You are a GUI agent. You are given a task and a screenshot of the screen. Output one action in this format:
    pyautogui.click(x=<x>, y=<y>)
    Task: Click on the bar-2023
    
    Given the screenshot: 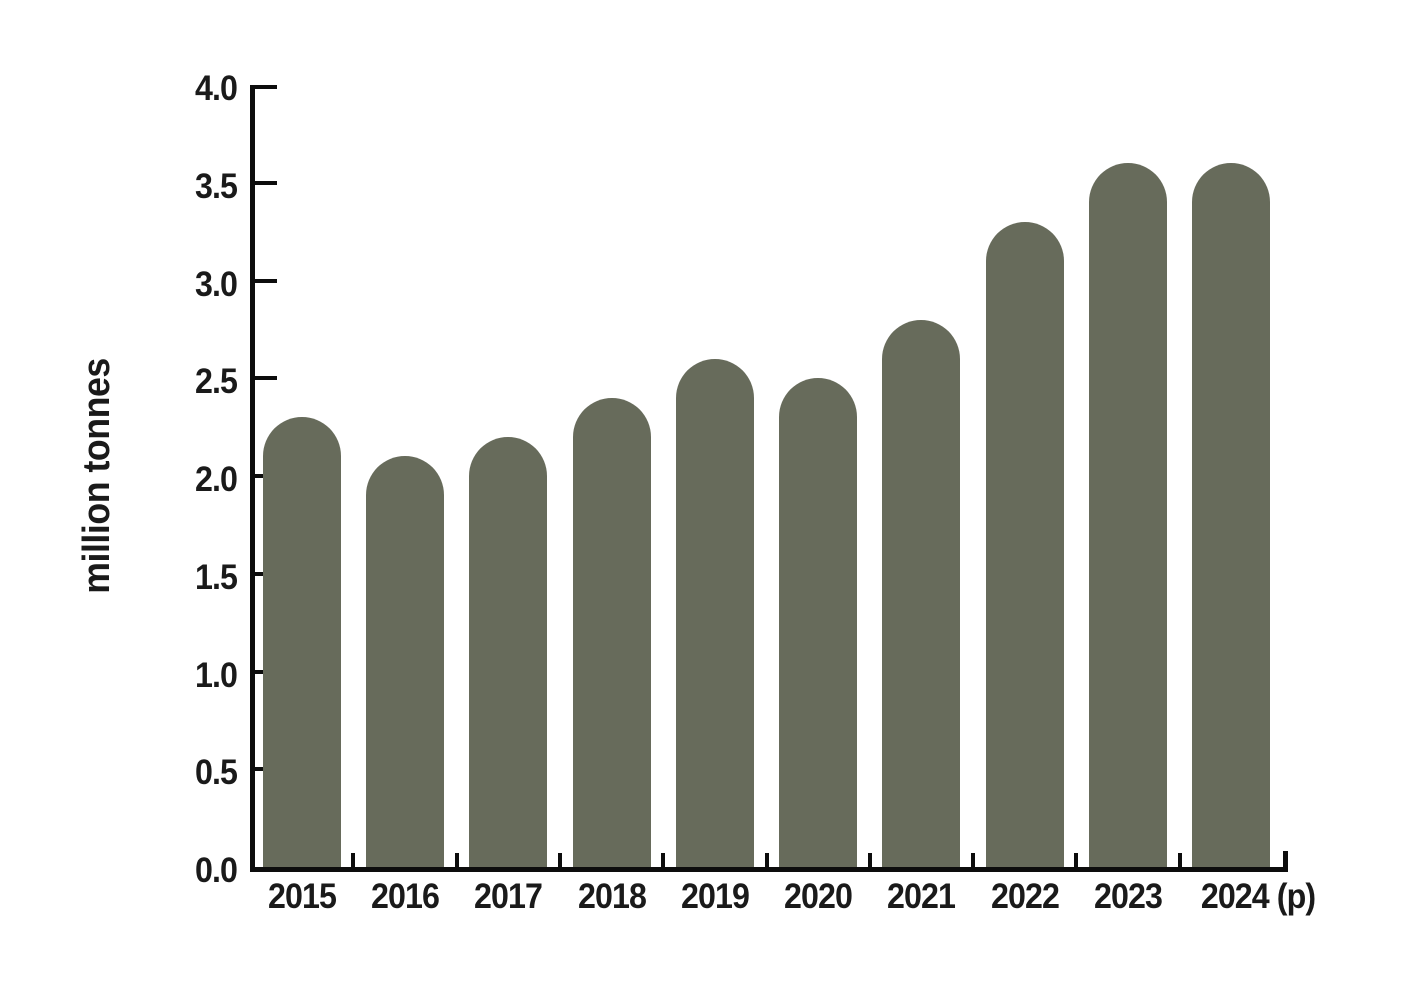 What is the action you would take?
    pyautogui.click(x=1128, y=515)
    